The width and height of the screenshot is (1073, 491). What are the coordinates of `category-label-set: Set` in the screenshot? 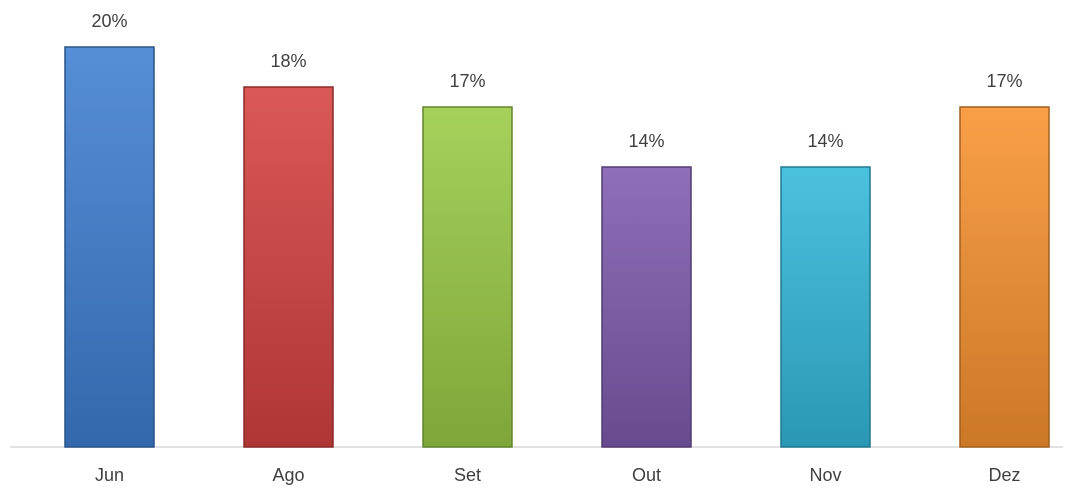 It's located at (467, 475).